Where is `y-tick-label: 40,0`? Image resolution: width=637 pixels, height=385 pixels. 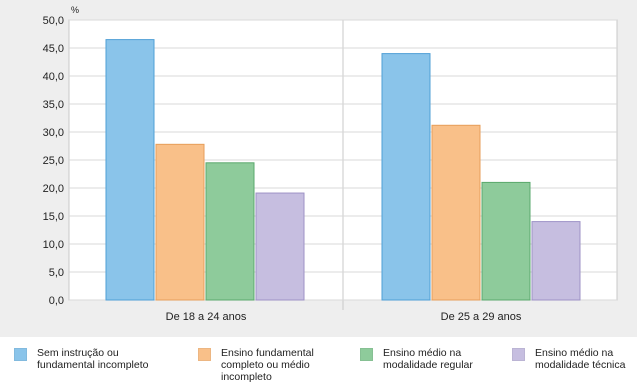
y-tick-label: 40,0 is located at coordinates (53, 77).